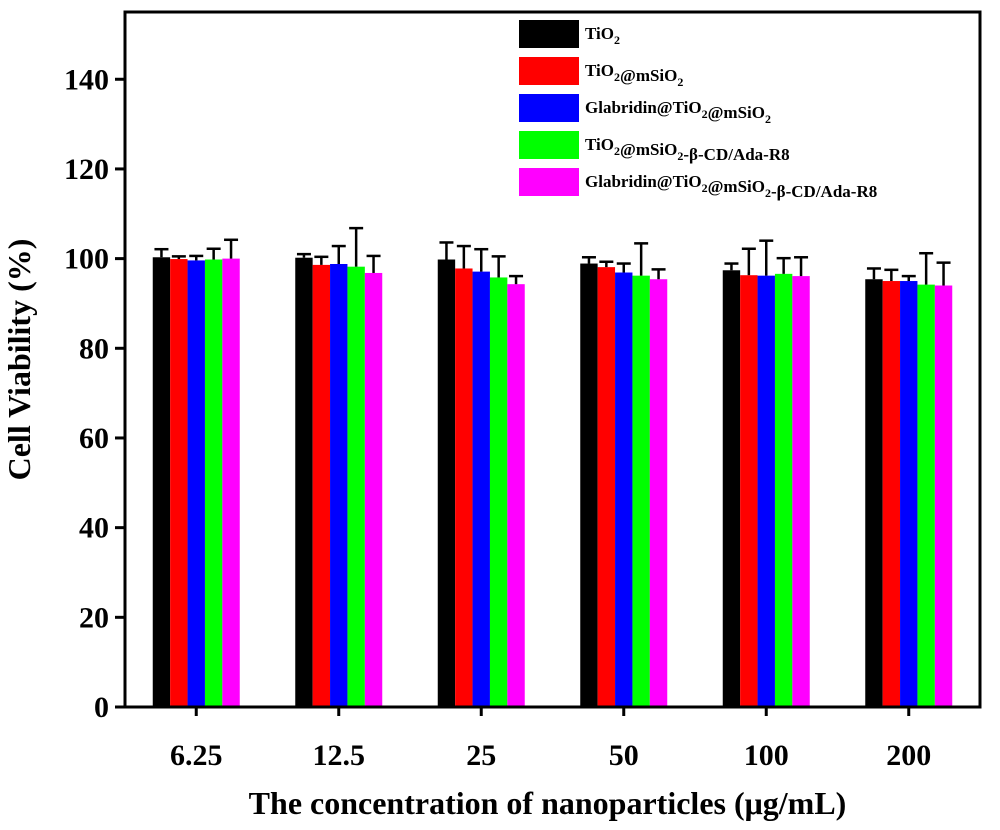 The width and height of the screenshot is (1000, 830). I want to click on y-tick-label: 60, so click(94, 438).